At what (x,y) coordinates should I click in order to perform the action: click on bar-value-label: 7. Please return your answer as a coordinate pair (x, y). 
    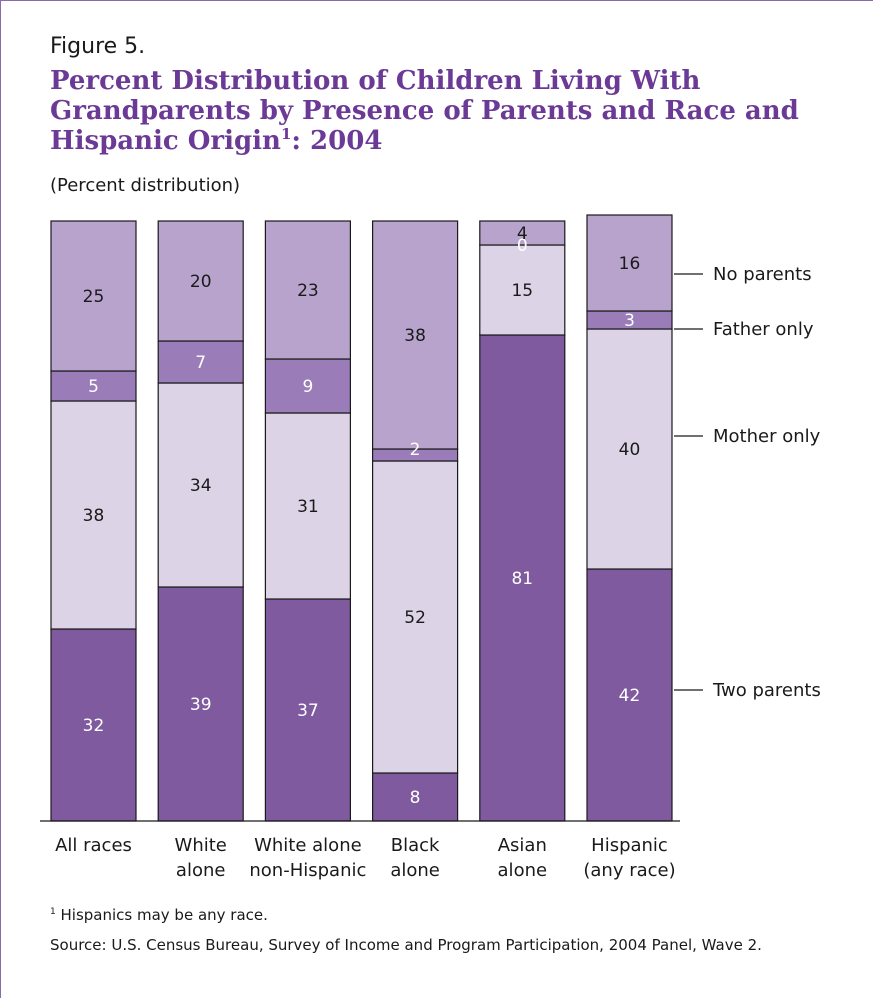
    Looking at the image, I should click on (200, 363).